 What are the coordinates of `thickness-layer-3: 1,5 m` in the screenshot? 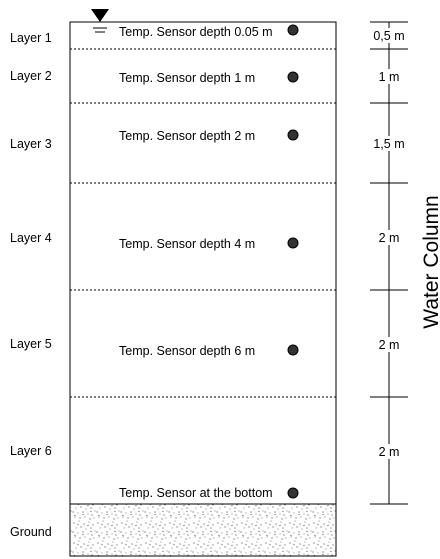 It's located at (388, 144).